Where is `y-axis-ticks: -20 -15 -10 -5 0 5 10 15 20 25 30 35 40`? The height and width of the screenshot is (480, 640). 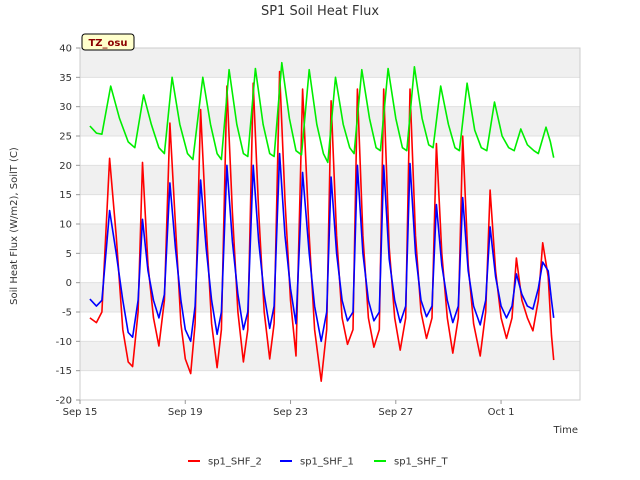
y-axis-ticks: -20 -15 -10 -5 0 5 10 15 20 25 30 35 40 is located at coordinates (68, 225).